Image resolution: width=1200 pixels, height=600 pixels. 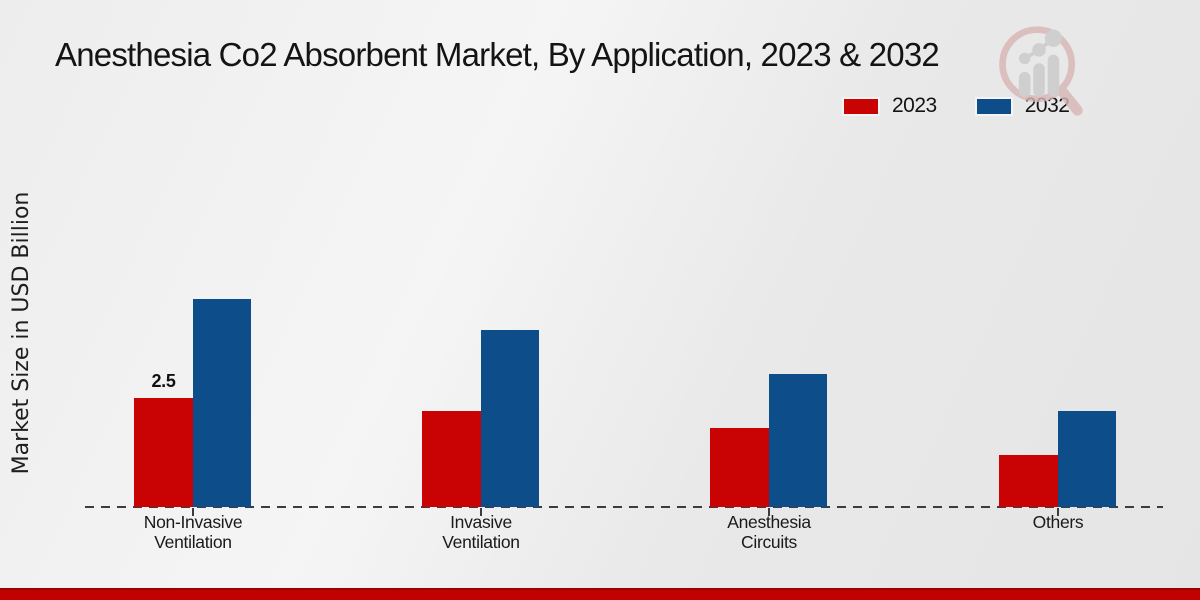 I want to click on legend-item-2023: 2023, so click(x=889, y=106).